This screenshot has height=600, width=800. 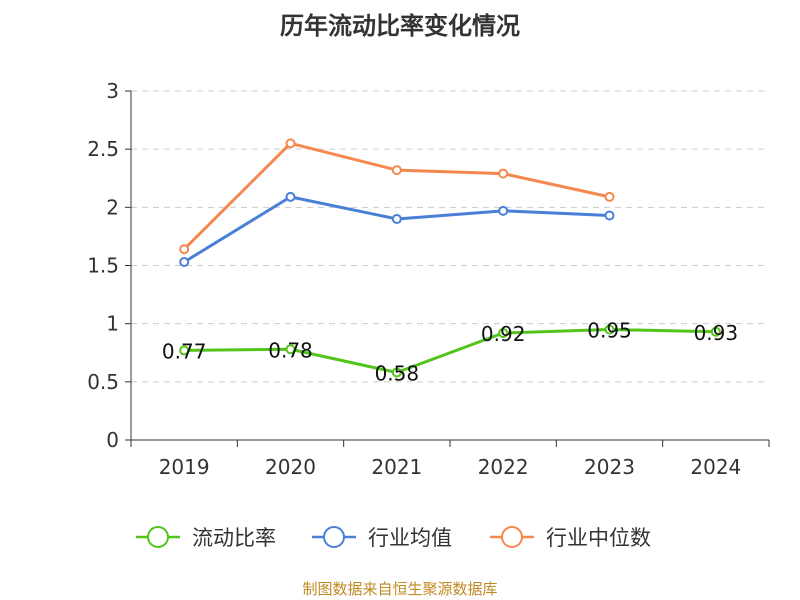 I want to click on x-tick-label: 2023, so click(x=609, y=467).